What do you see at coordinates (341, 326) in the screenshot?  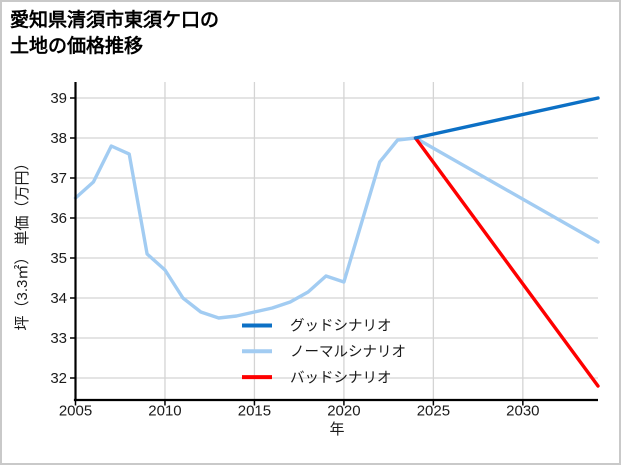 I see `legend-label-good-scenario: グッドシナリオ` at bounding box center [341, 326].